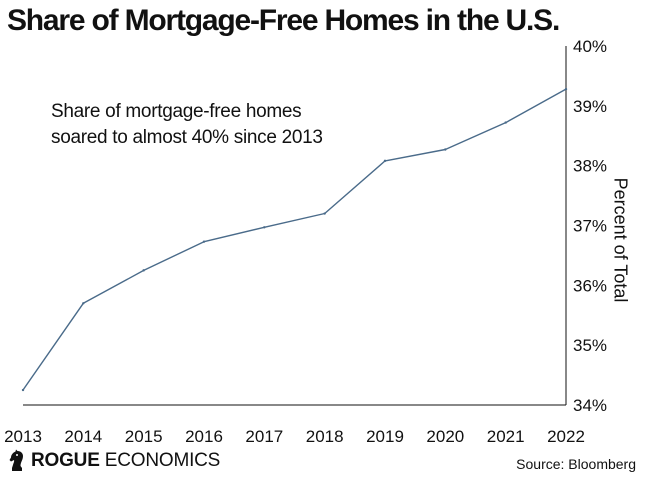  What do you see at coordinates (283, 20) in the screenshot?
I see `chart-title: Share of Mortgage-Free Homes in the U.S.` at bounding box center [283, 20].